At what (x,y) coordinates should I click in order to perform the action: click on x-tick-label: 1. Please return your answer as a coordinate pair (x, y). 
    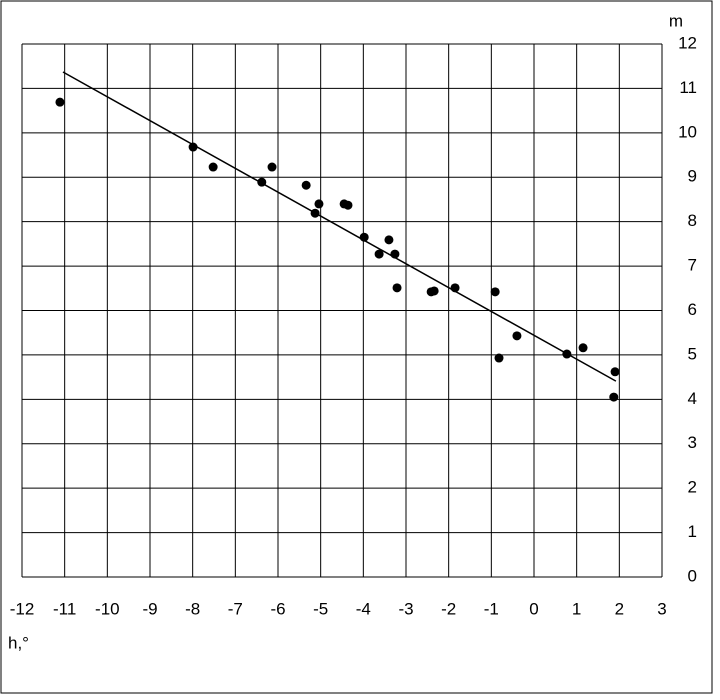
    Looking at the image, I should click on (576, 608).